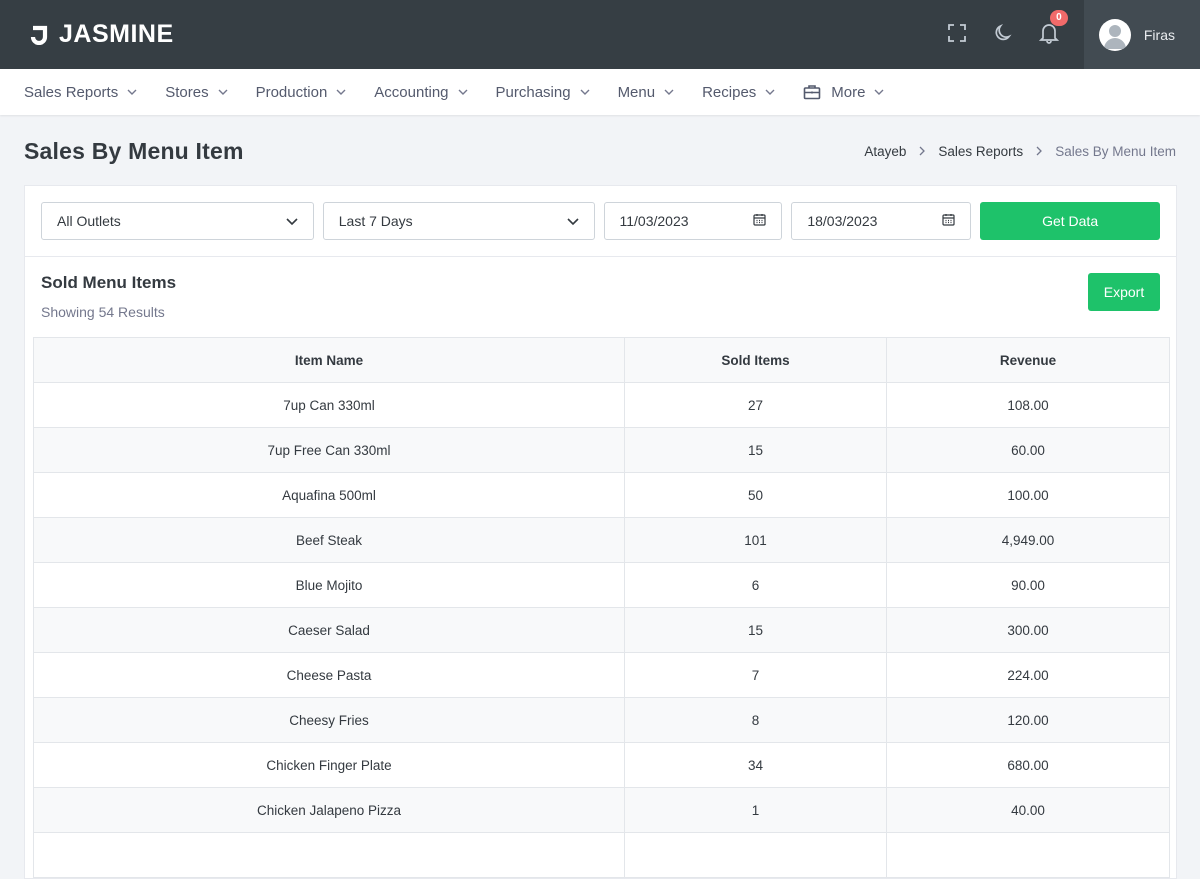  What do you see at coordinates (89, 221) in the screenshot?
I see `outlet-select-value: All Outlets` at bounding box center [89, 221].